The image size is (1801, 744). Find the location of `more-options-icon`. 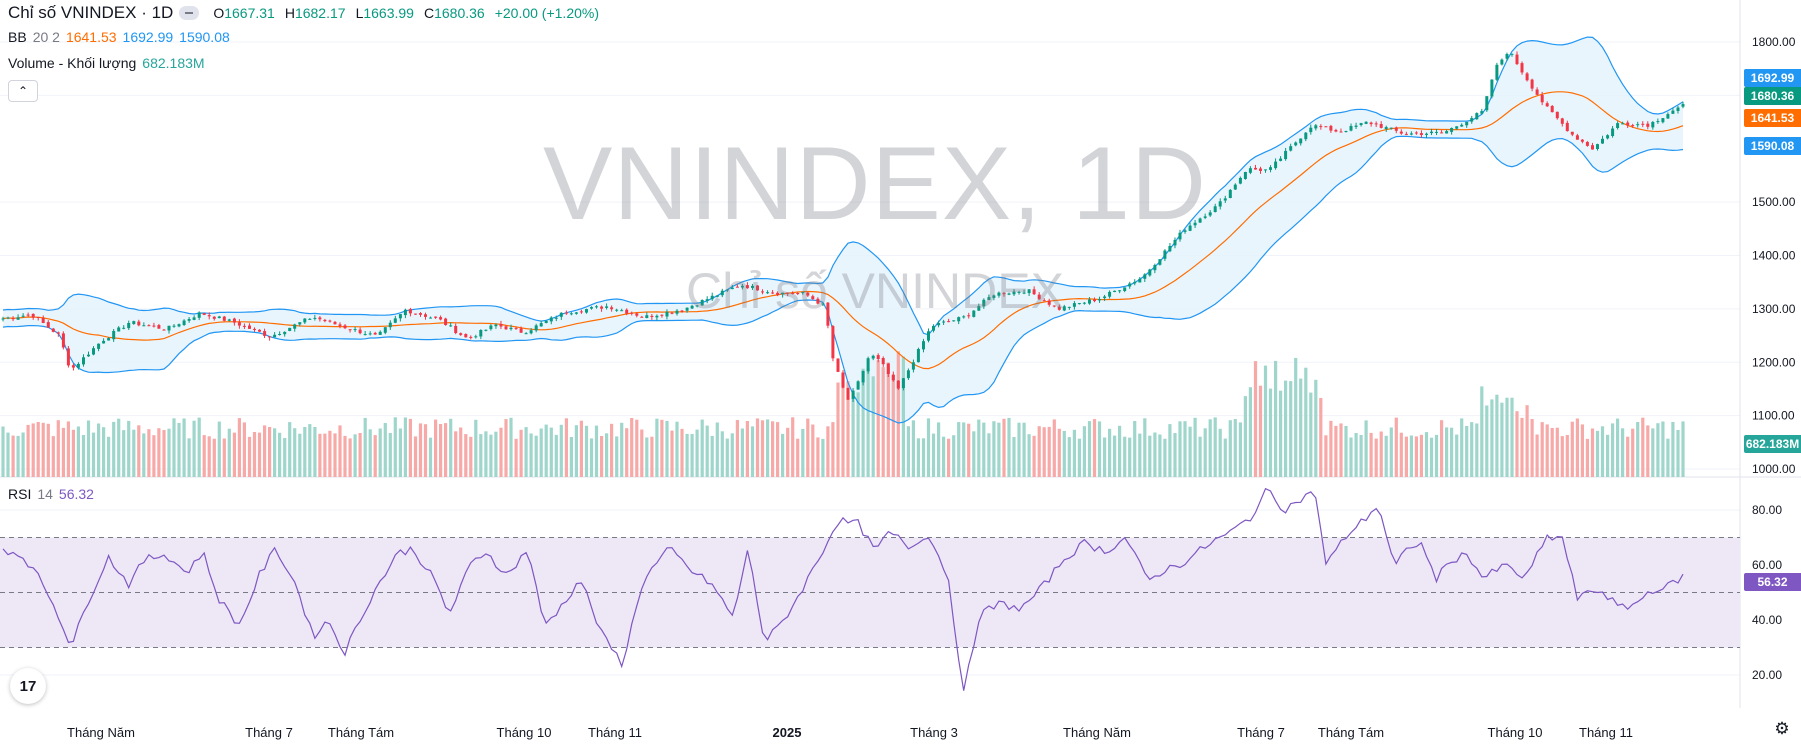

more-options-icon is located at coordinates (189, 13).